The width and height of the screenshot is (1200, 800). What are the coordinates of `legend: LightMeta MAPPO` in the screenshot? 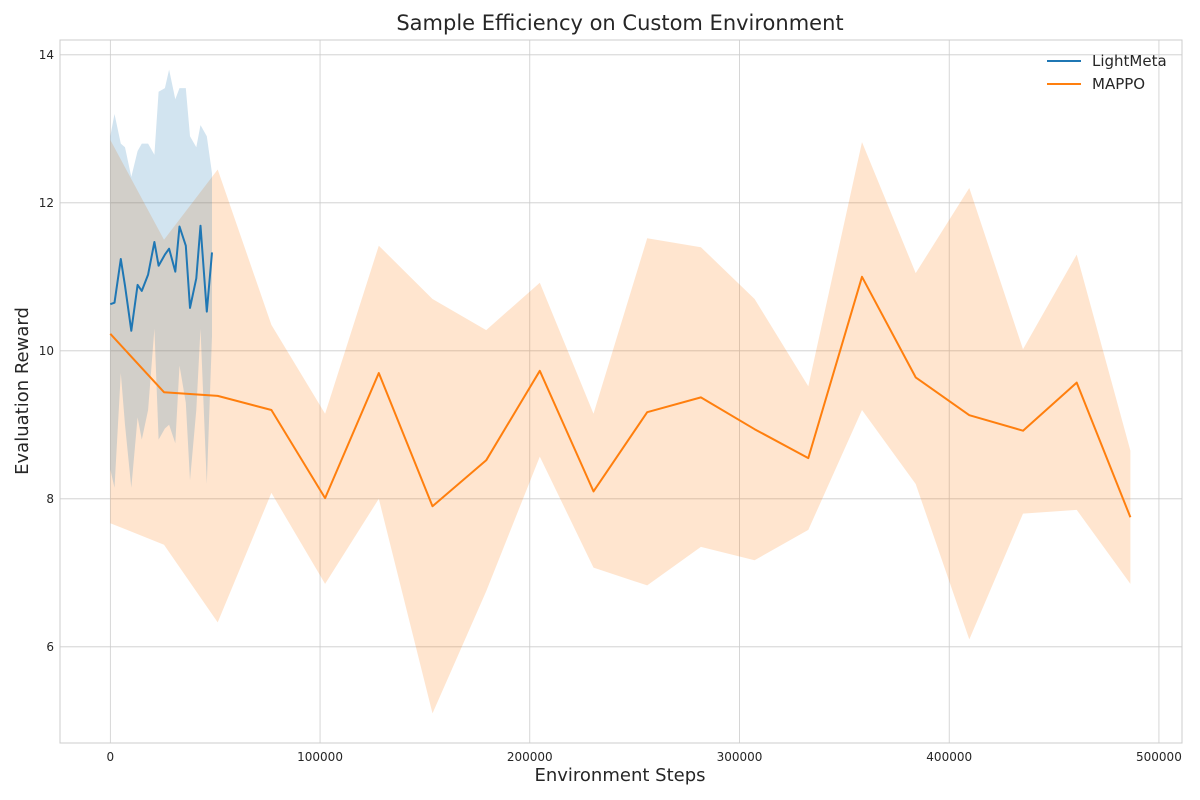 It's located at (1107, 72).